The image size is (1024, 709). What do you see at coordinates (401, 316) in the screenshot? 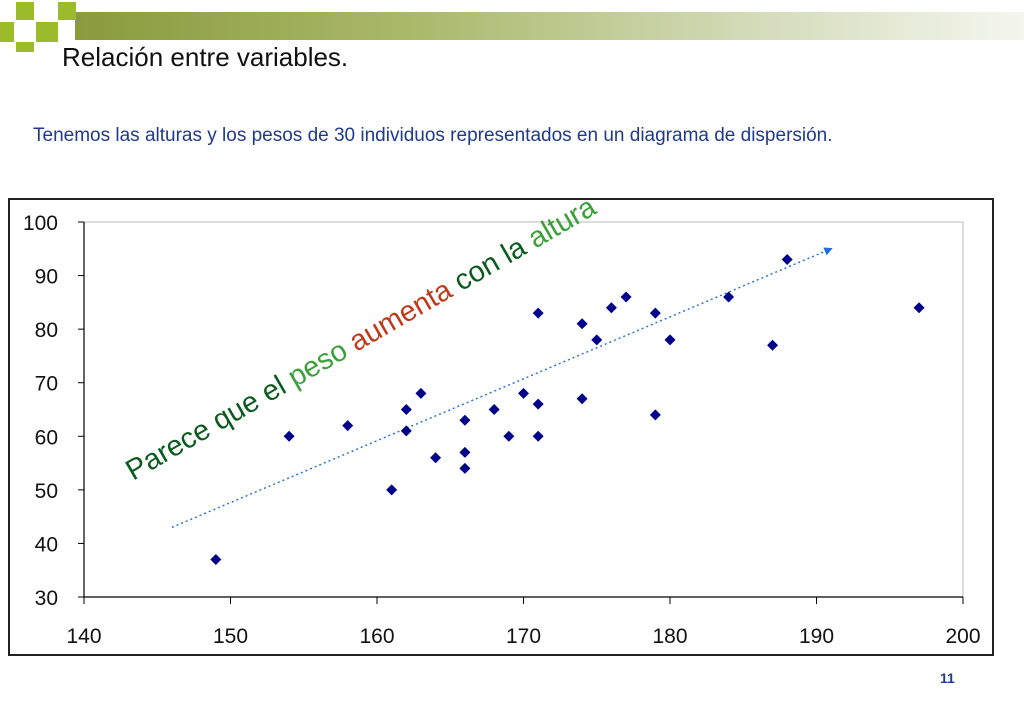
I see `annotation-segment: aumenta` at bounding box center [401, 316].